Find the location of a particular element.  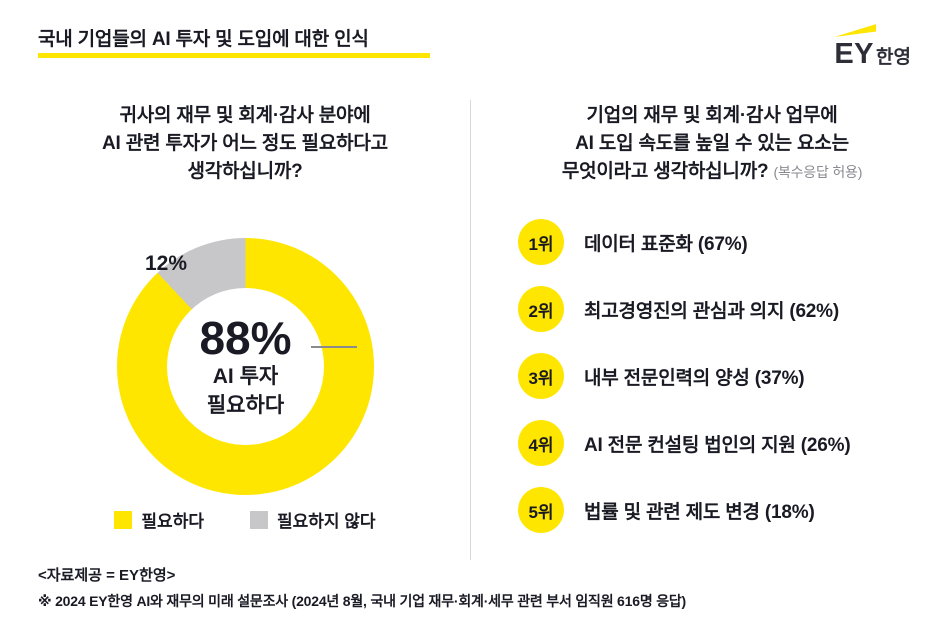

rank-item-5: 5위 법률 및 관련 제도 변경 (18%) is located at coordinates (728, 510).